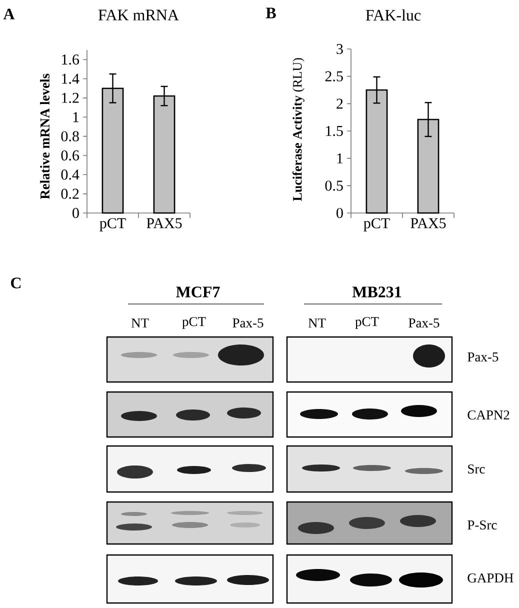  What do you see at coordinates (339, 49) in the screenshot?
I see `y-tick-label: 3` at bounding box center [339, 49].